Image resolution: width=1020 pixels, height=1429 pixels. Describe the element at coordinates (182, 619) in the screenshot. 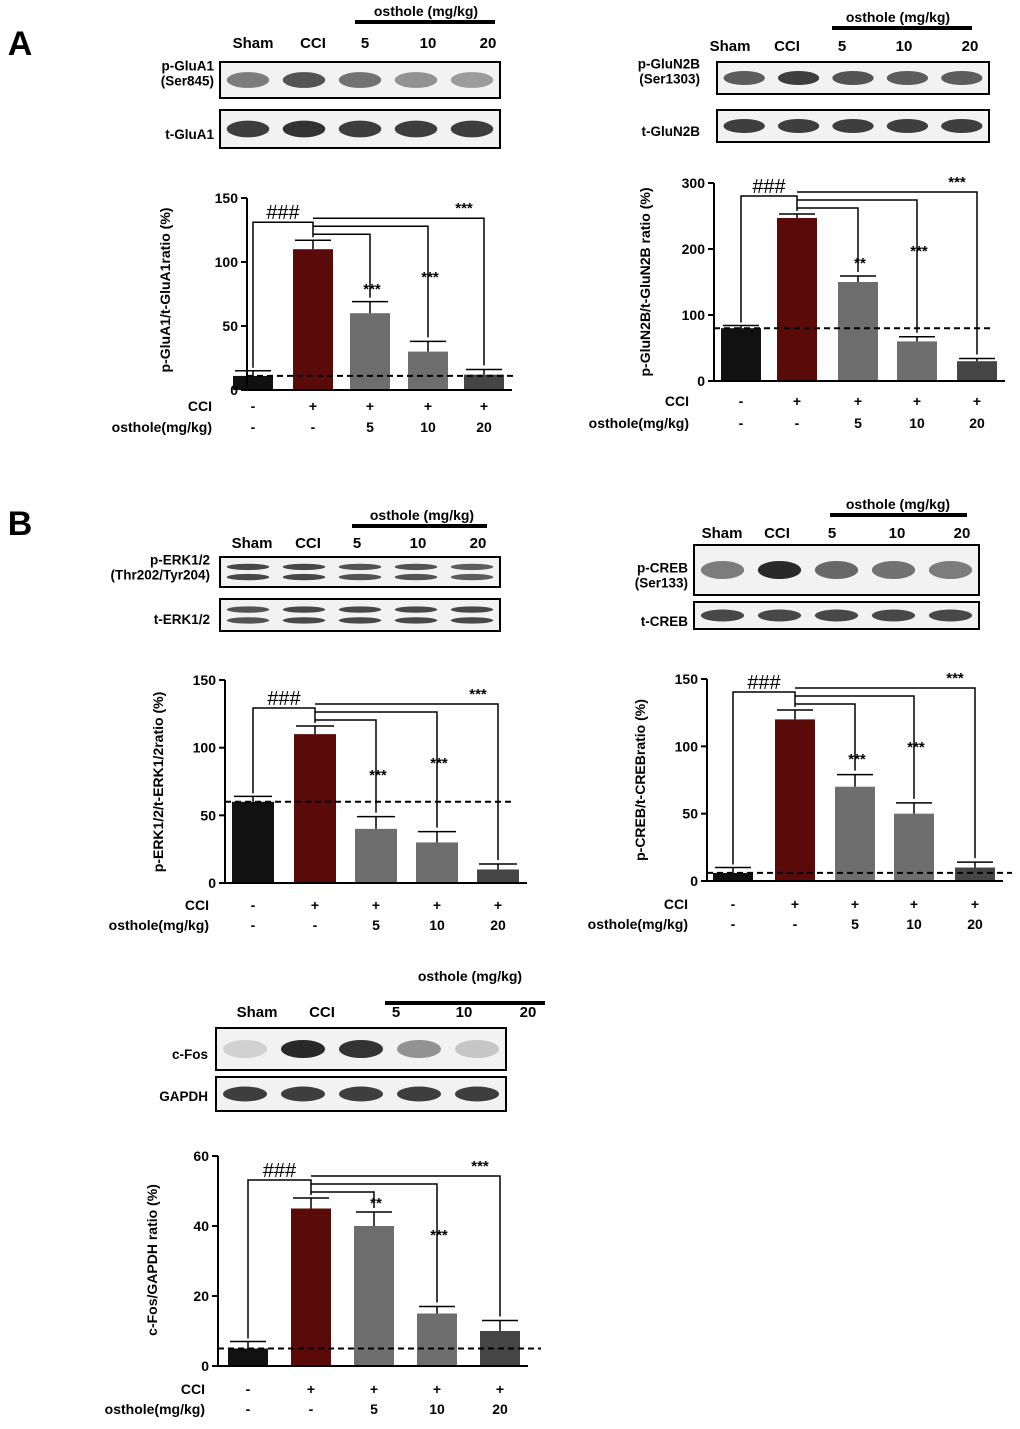

I see `blot-row-label: t-ERK1/2` at that location.